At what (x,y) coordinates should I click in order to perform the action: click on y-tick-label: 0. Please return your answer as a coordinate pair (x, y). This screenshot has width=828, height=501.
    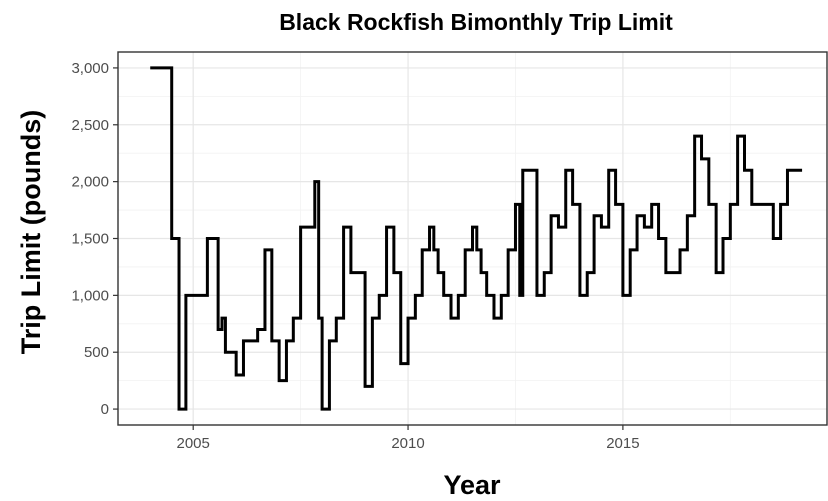
    Looking at the image, I should click on (105, 409).